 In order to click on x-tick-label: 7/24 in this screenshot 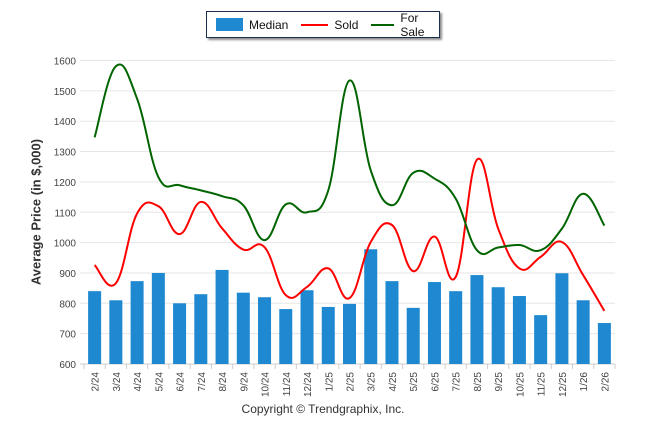, I will do `click(202, 382)`.